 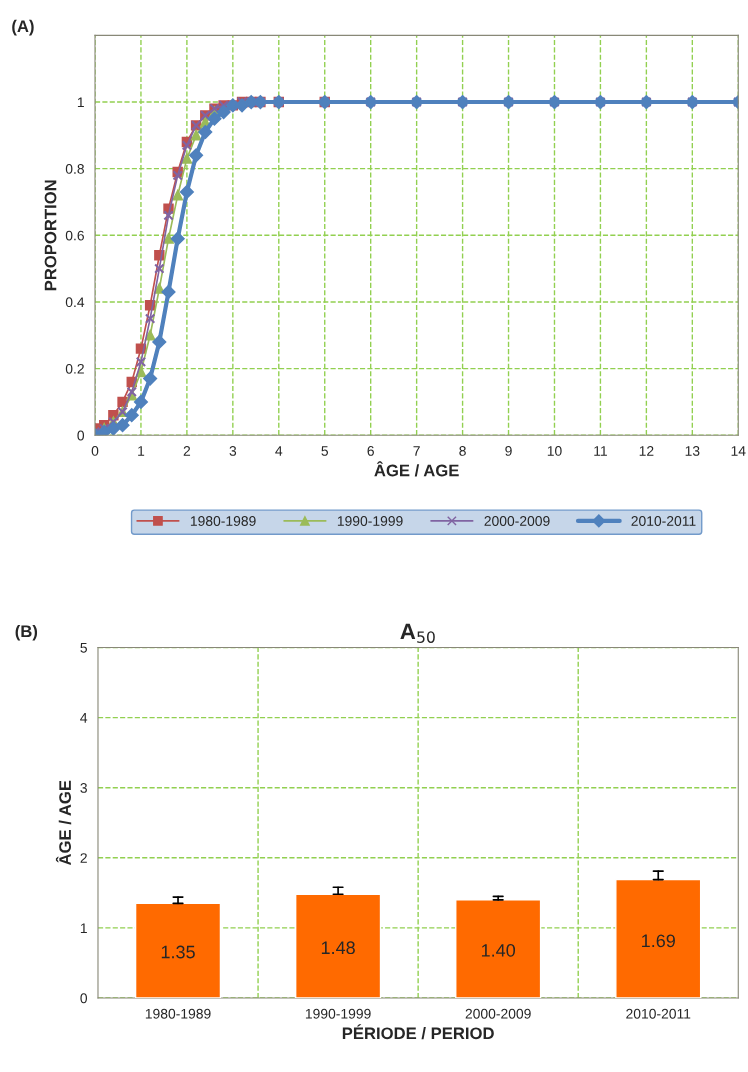 What do you see at coordinates (75, 302) in the screenshot?
I see `y-tick-label: 0.4` at bounding box center [75, 302].